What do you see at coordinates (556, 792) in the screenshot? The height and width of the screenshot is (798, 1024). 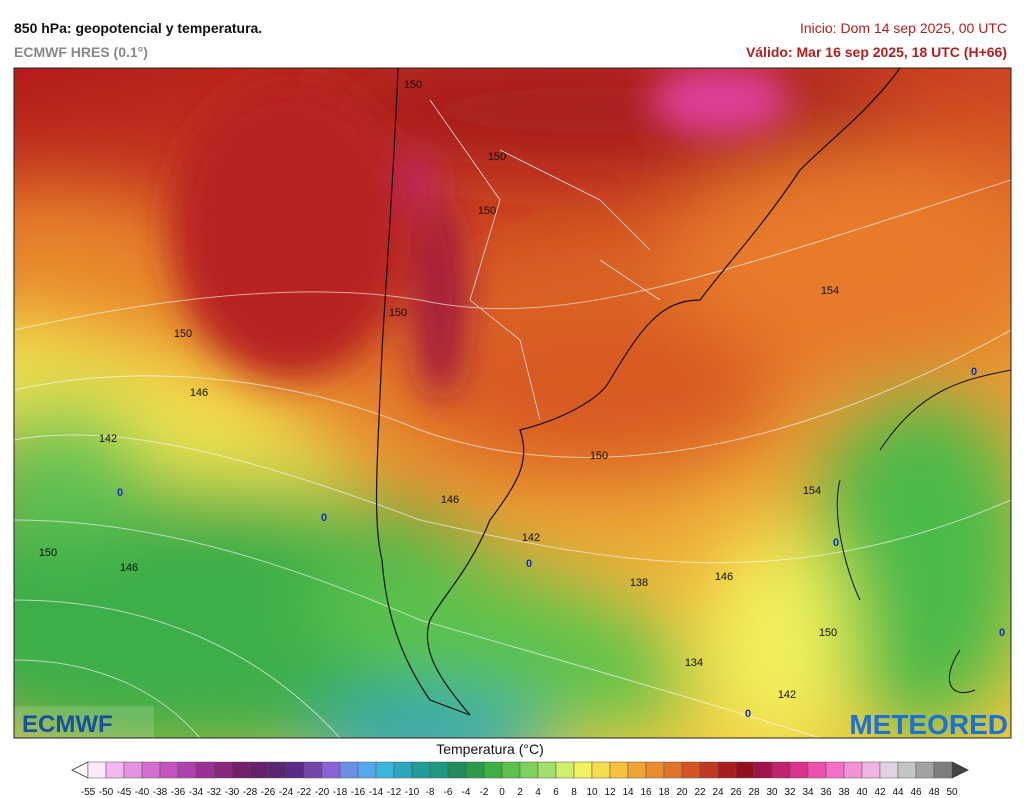 I see `colorbar-label: 6` at bounding box center [556, 792].